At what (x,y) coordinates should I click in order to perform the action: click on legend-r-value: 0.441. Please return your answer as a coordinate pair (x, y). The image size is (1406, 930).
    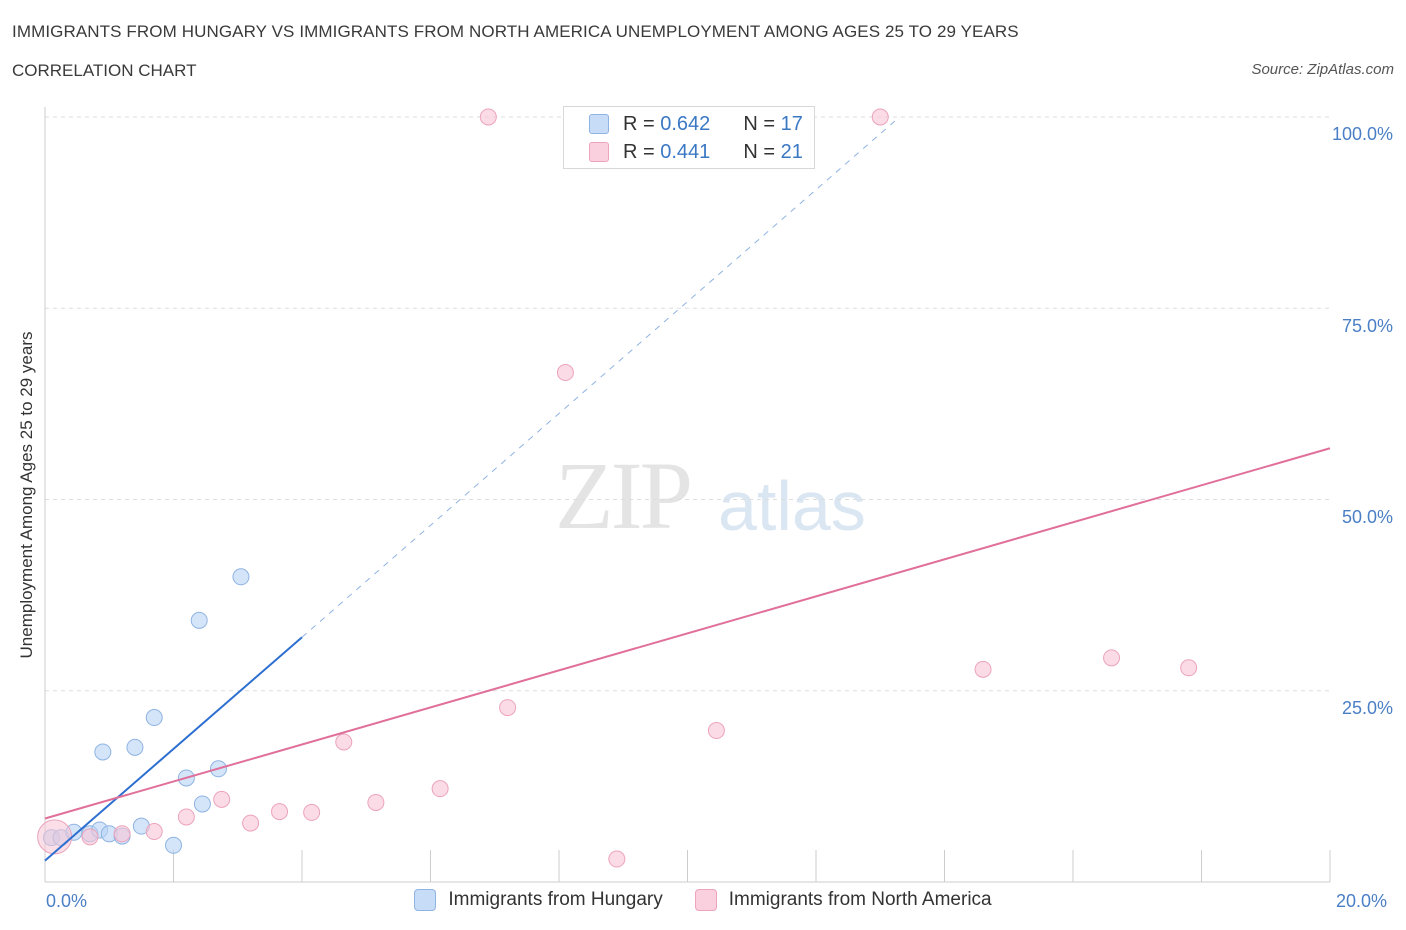
    Looking at the image, I should click on (685, 151).